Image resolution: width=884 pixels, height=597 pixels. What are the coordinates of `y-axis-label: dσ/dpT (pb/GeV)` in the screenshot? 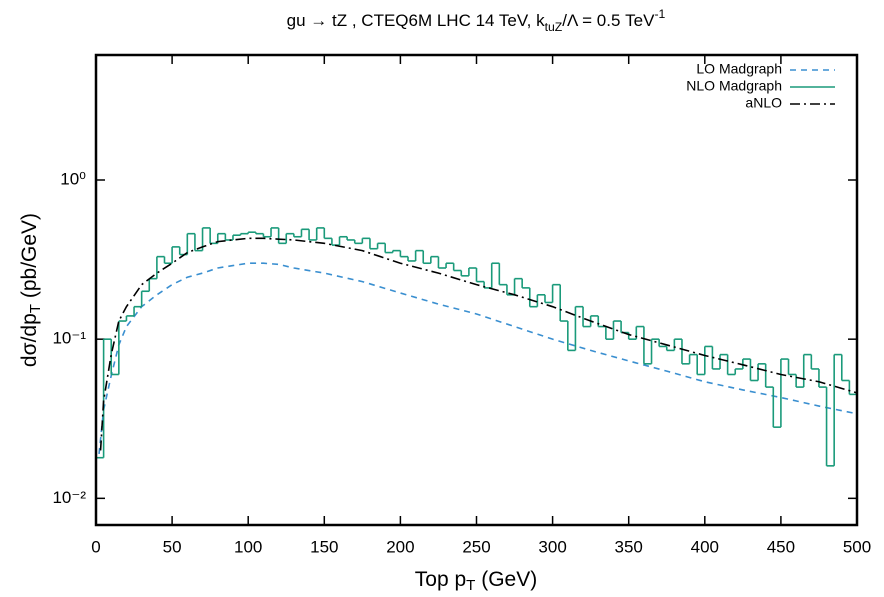 It's located at (31, 290).